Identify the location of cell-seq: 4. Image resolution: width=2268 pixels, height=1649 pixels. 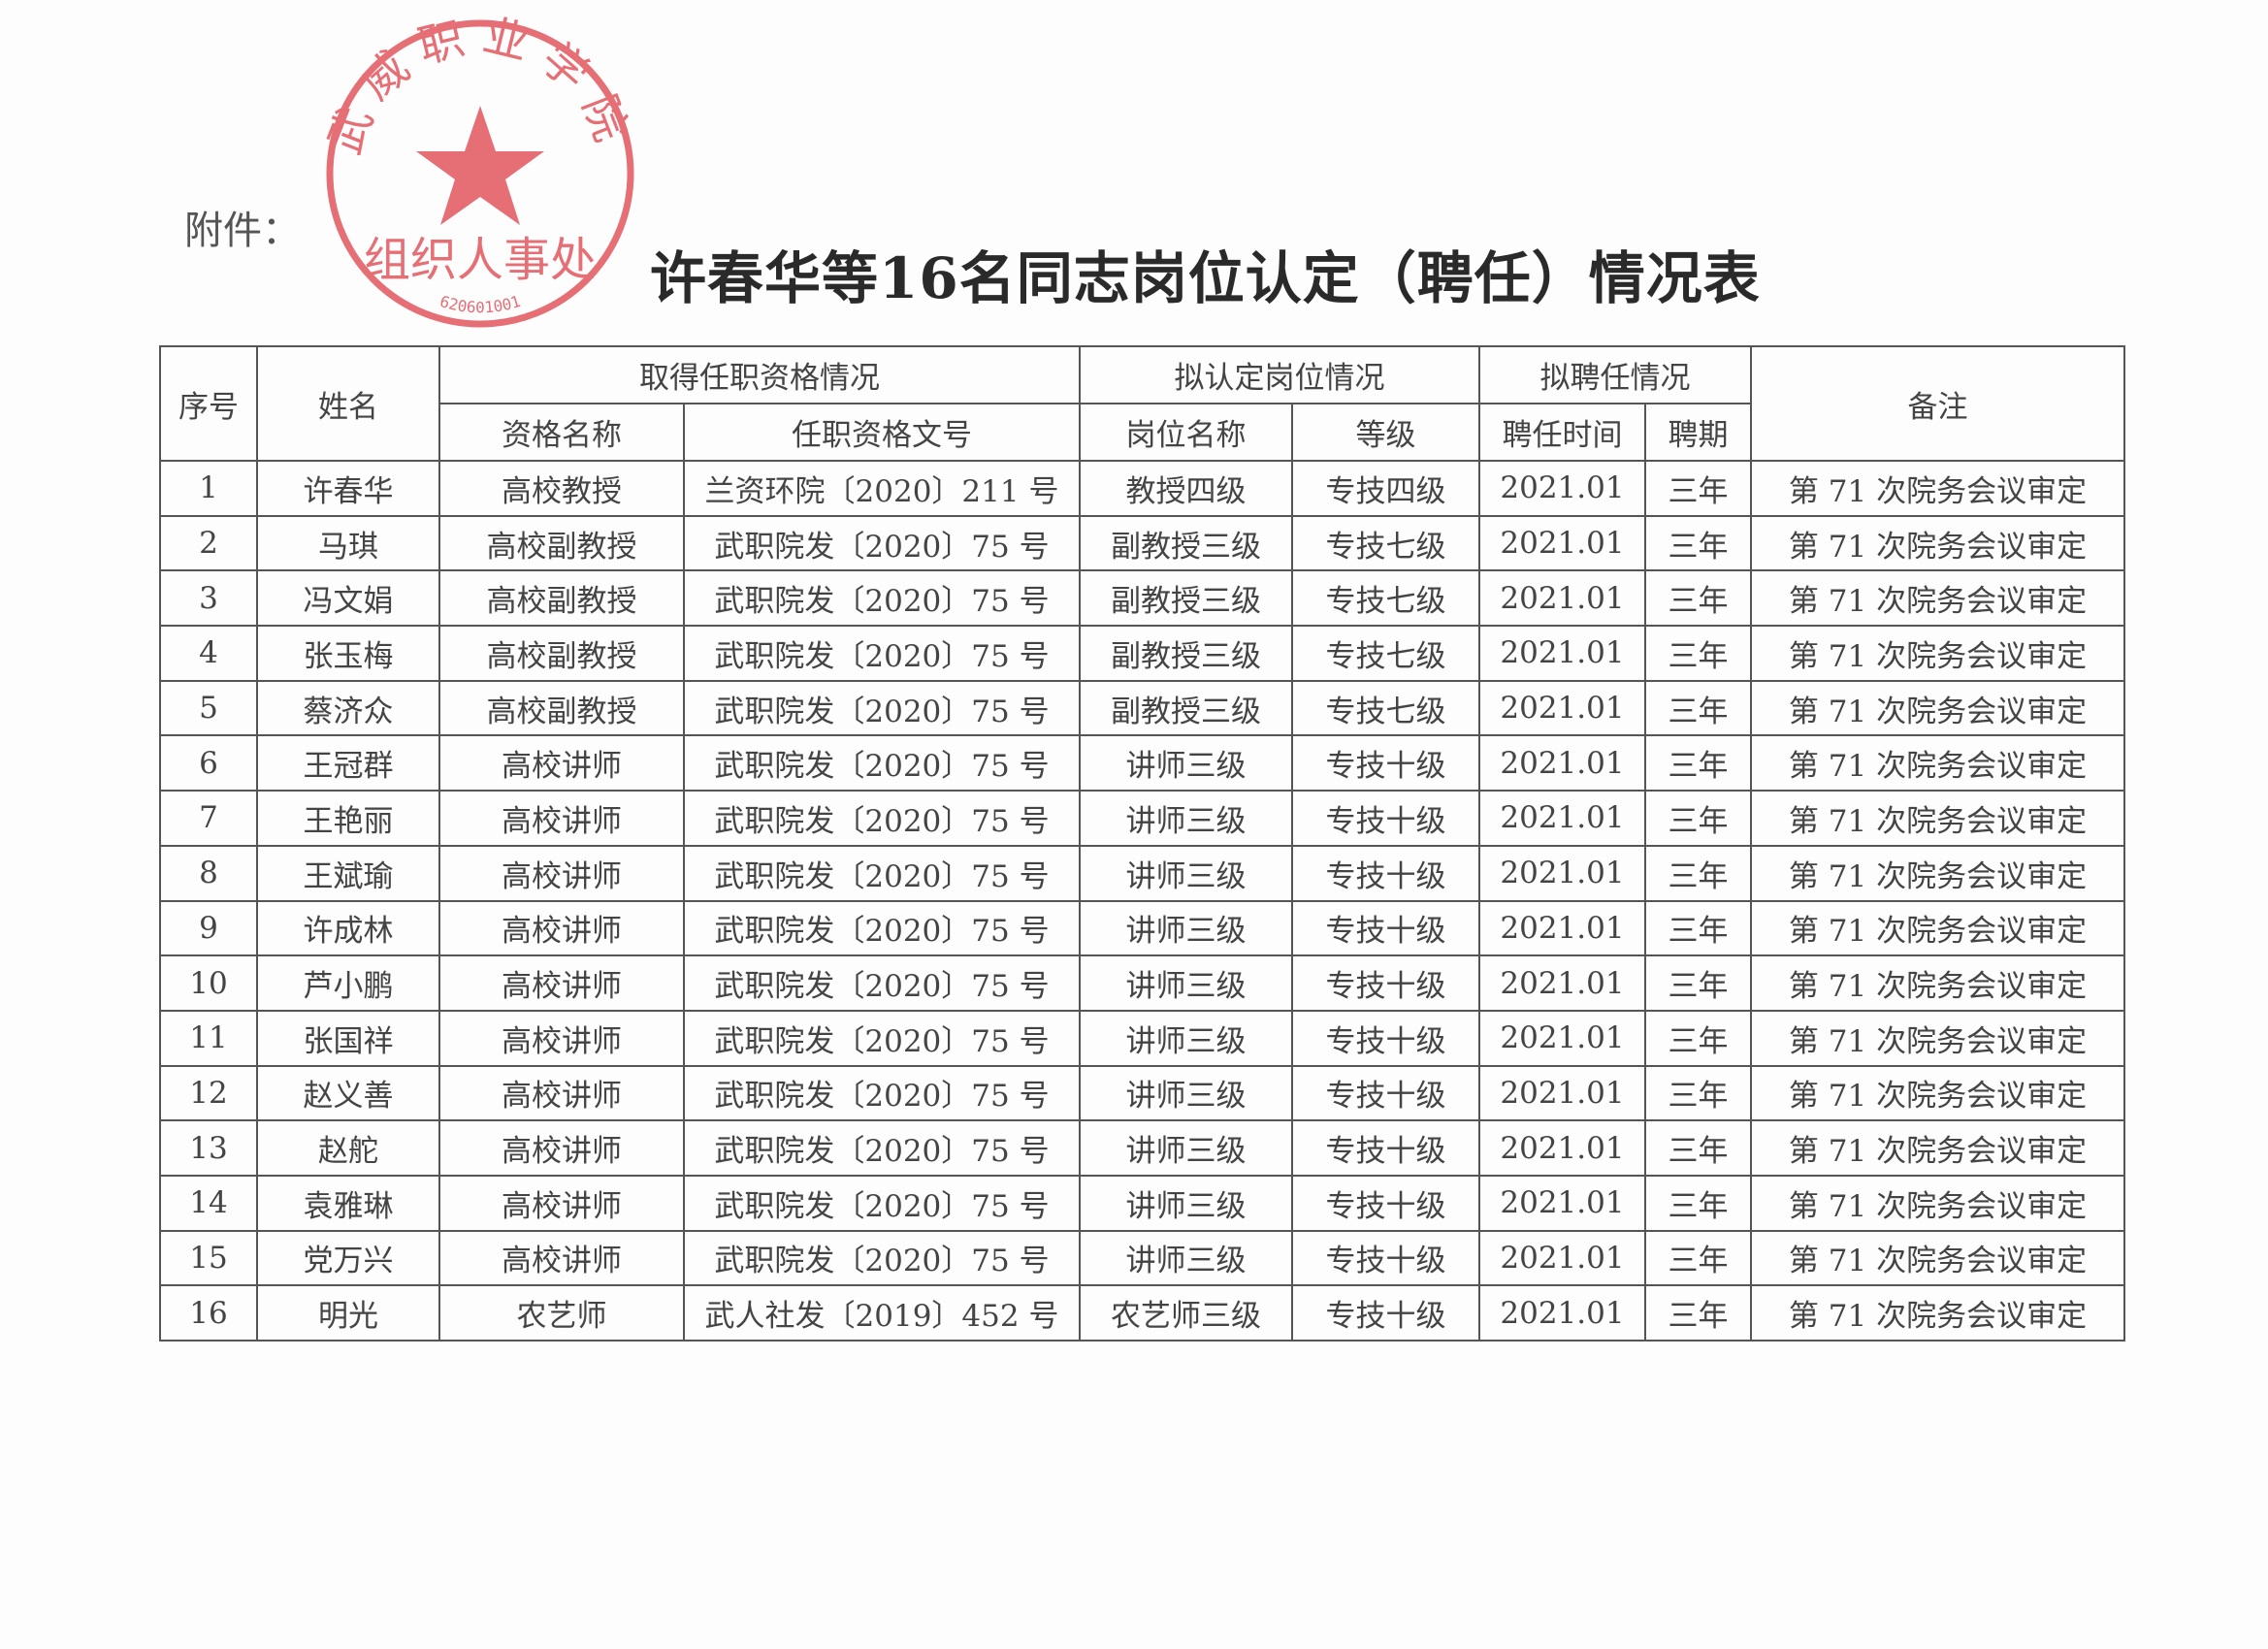
(208, 653).